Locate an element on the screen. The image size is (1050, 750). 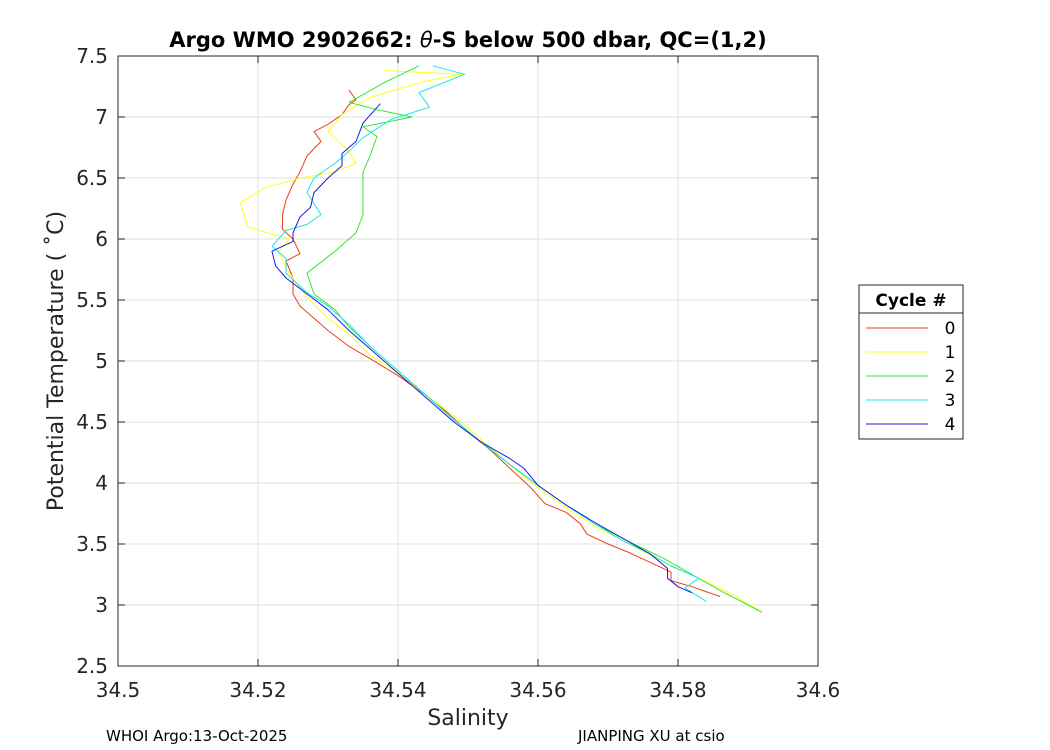
y-tick-label: 4.5 is located at coordinates (92, 422).